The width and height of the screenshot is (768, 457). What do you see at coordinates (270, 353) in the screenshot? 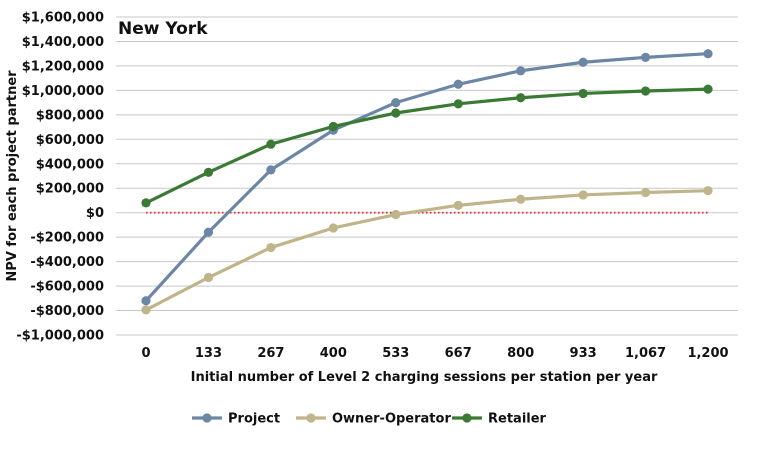
I see `x-tick-label: 267` at bounding box center [270, 353].